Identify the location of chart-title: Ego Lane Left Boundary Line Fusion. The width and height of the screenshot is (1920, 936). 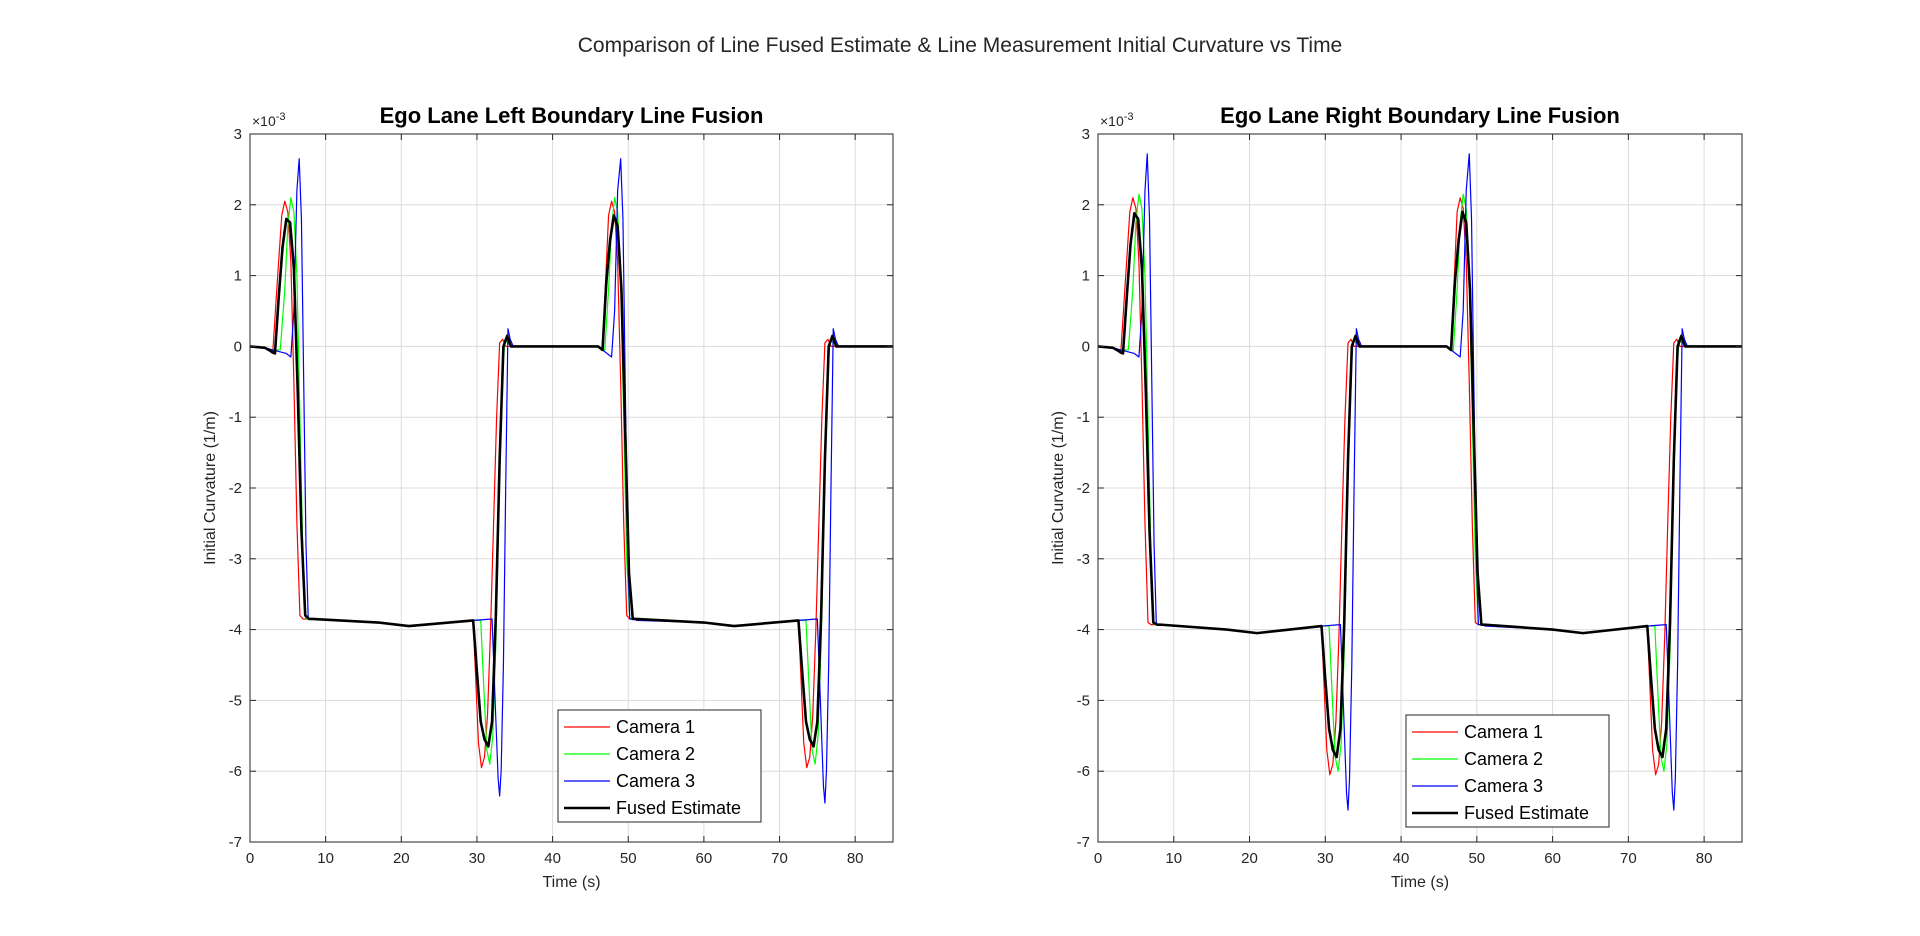
(572, 115).